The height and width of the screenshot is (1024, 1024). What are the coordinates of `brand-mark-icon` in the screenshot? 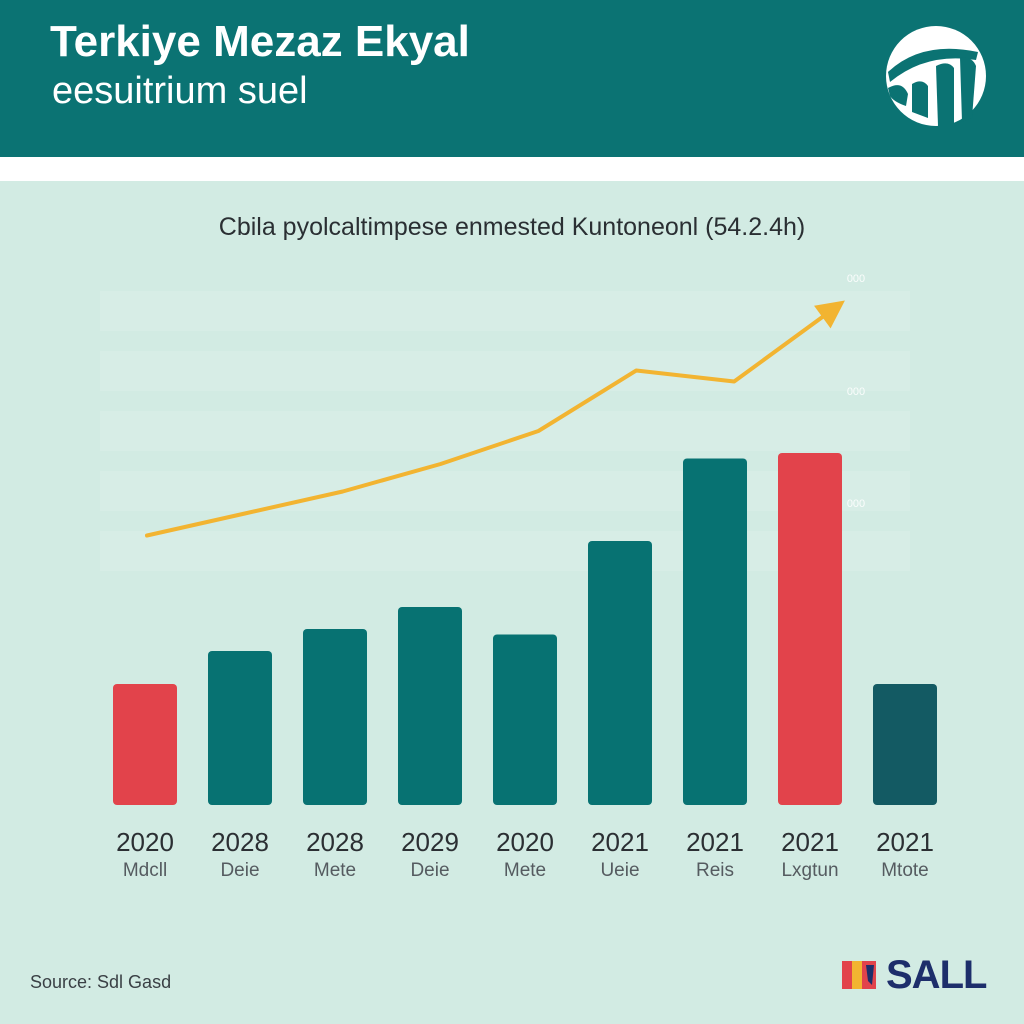 It's located at (859, 975).